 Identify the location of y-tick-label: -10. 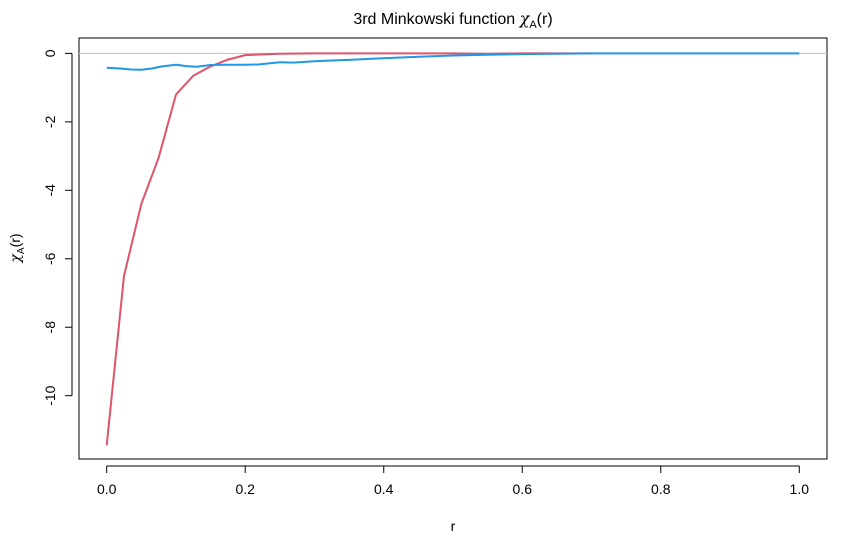
(50, 395).